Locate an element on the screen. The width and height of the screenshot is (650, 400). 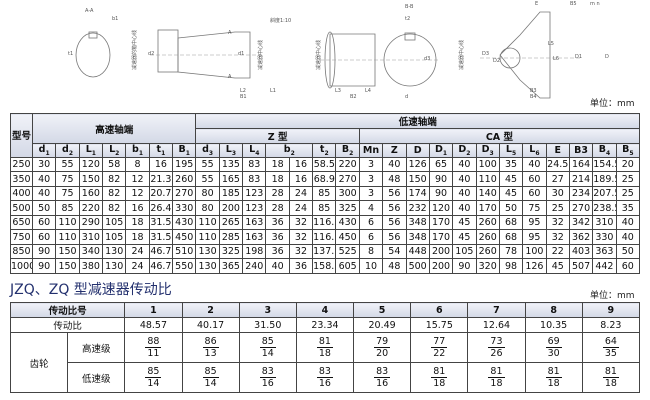
model-cell: 850 is located at coordinates (21, 251).